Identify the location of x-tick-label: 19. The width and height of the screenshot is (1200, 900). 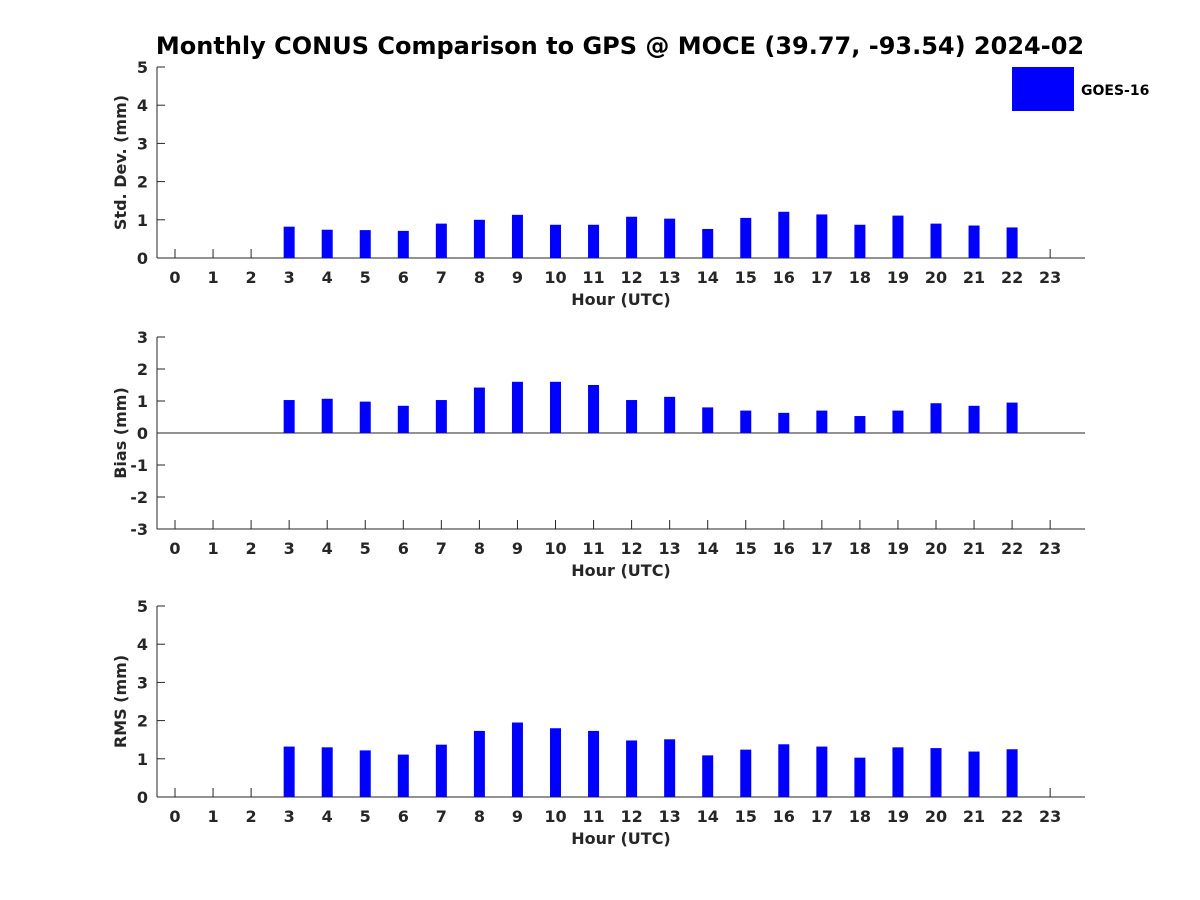
(898, 548).